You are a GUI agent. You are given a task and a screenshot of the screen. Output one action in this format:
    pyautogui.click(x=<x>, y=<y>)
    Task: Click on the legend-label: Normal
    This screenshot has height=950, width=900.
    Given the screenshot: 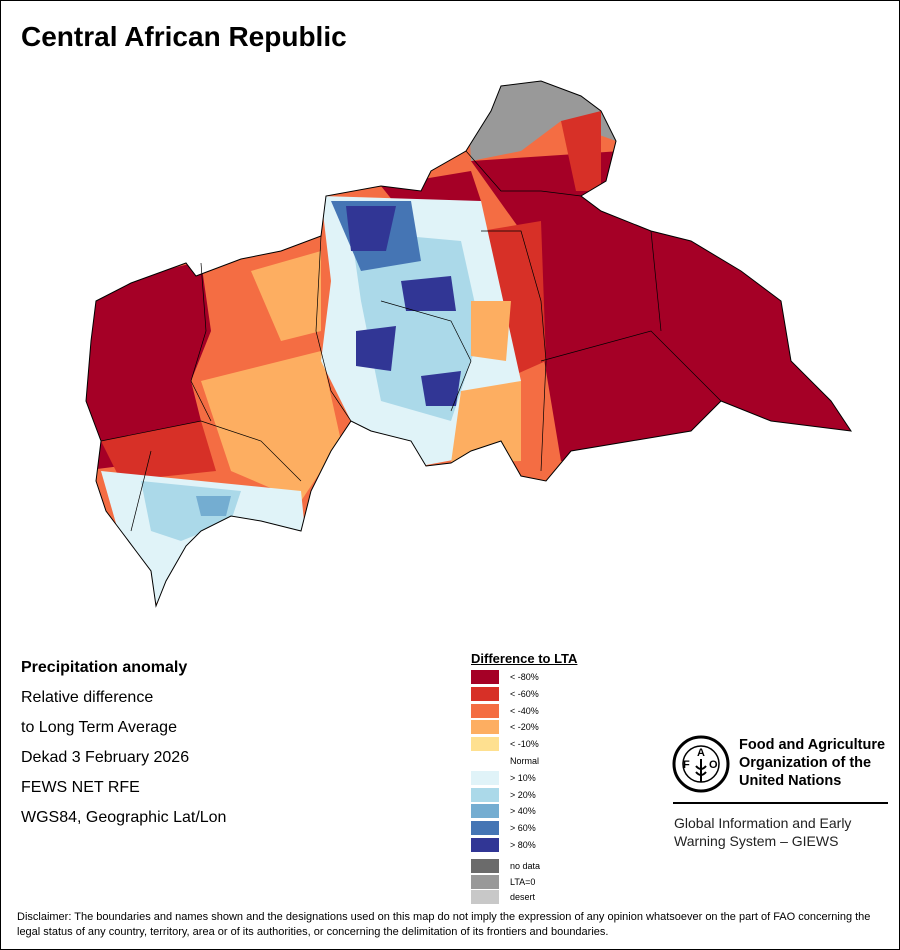 What is the action you would take?
    pyautogui.click(x=525, y=761)
    